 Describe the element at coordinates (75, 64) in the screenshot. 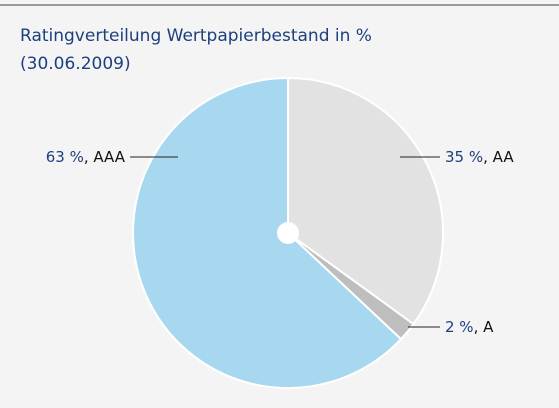

I see `chart-subtitle: (30.06.2009)` at that location.